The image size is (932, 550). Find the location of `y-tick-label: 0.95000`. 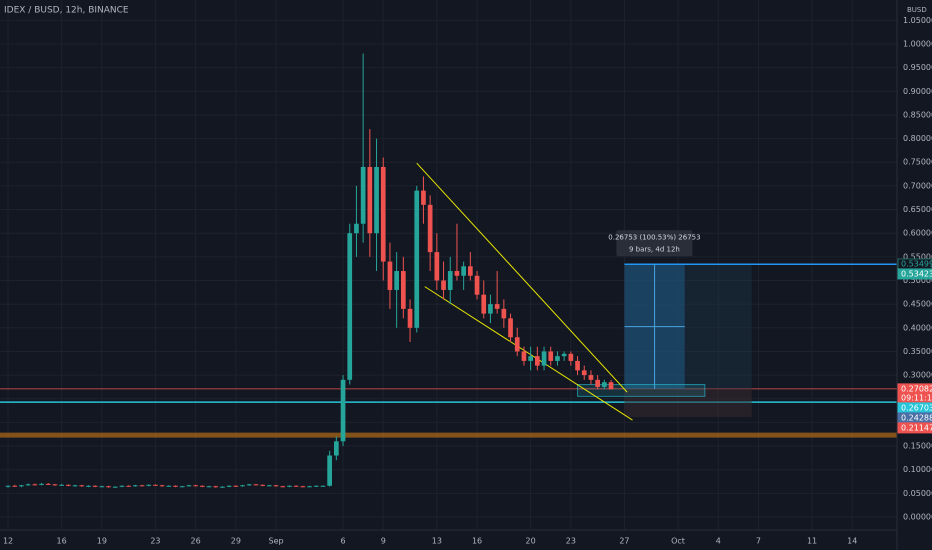

y-tick-label: 0.95000 is located at coordinates (917, 67).